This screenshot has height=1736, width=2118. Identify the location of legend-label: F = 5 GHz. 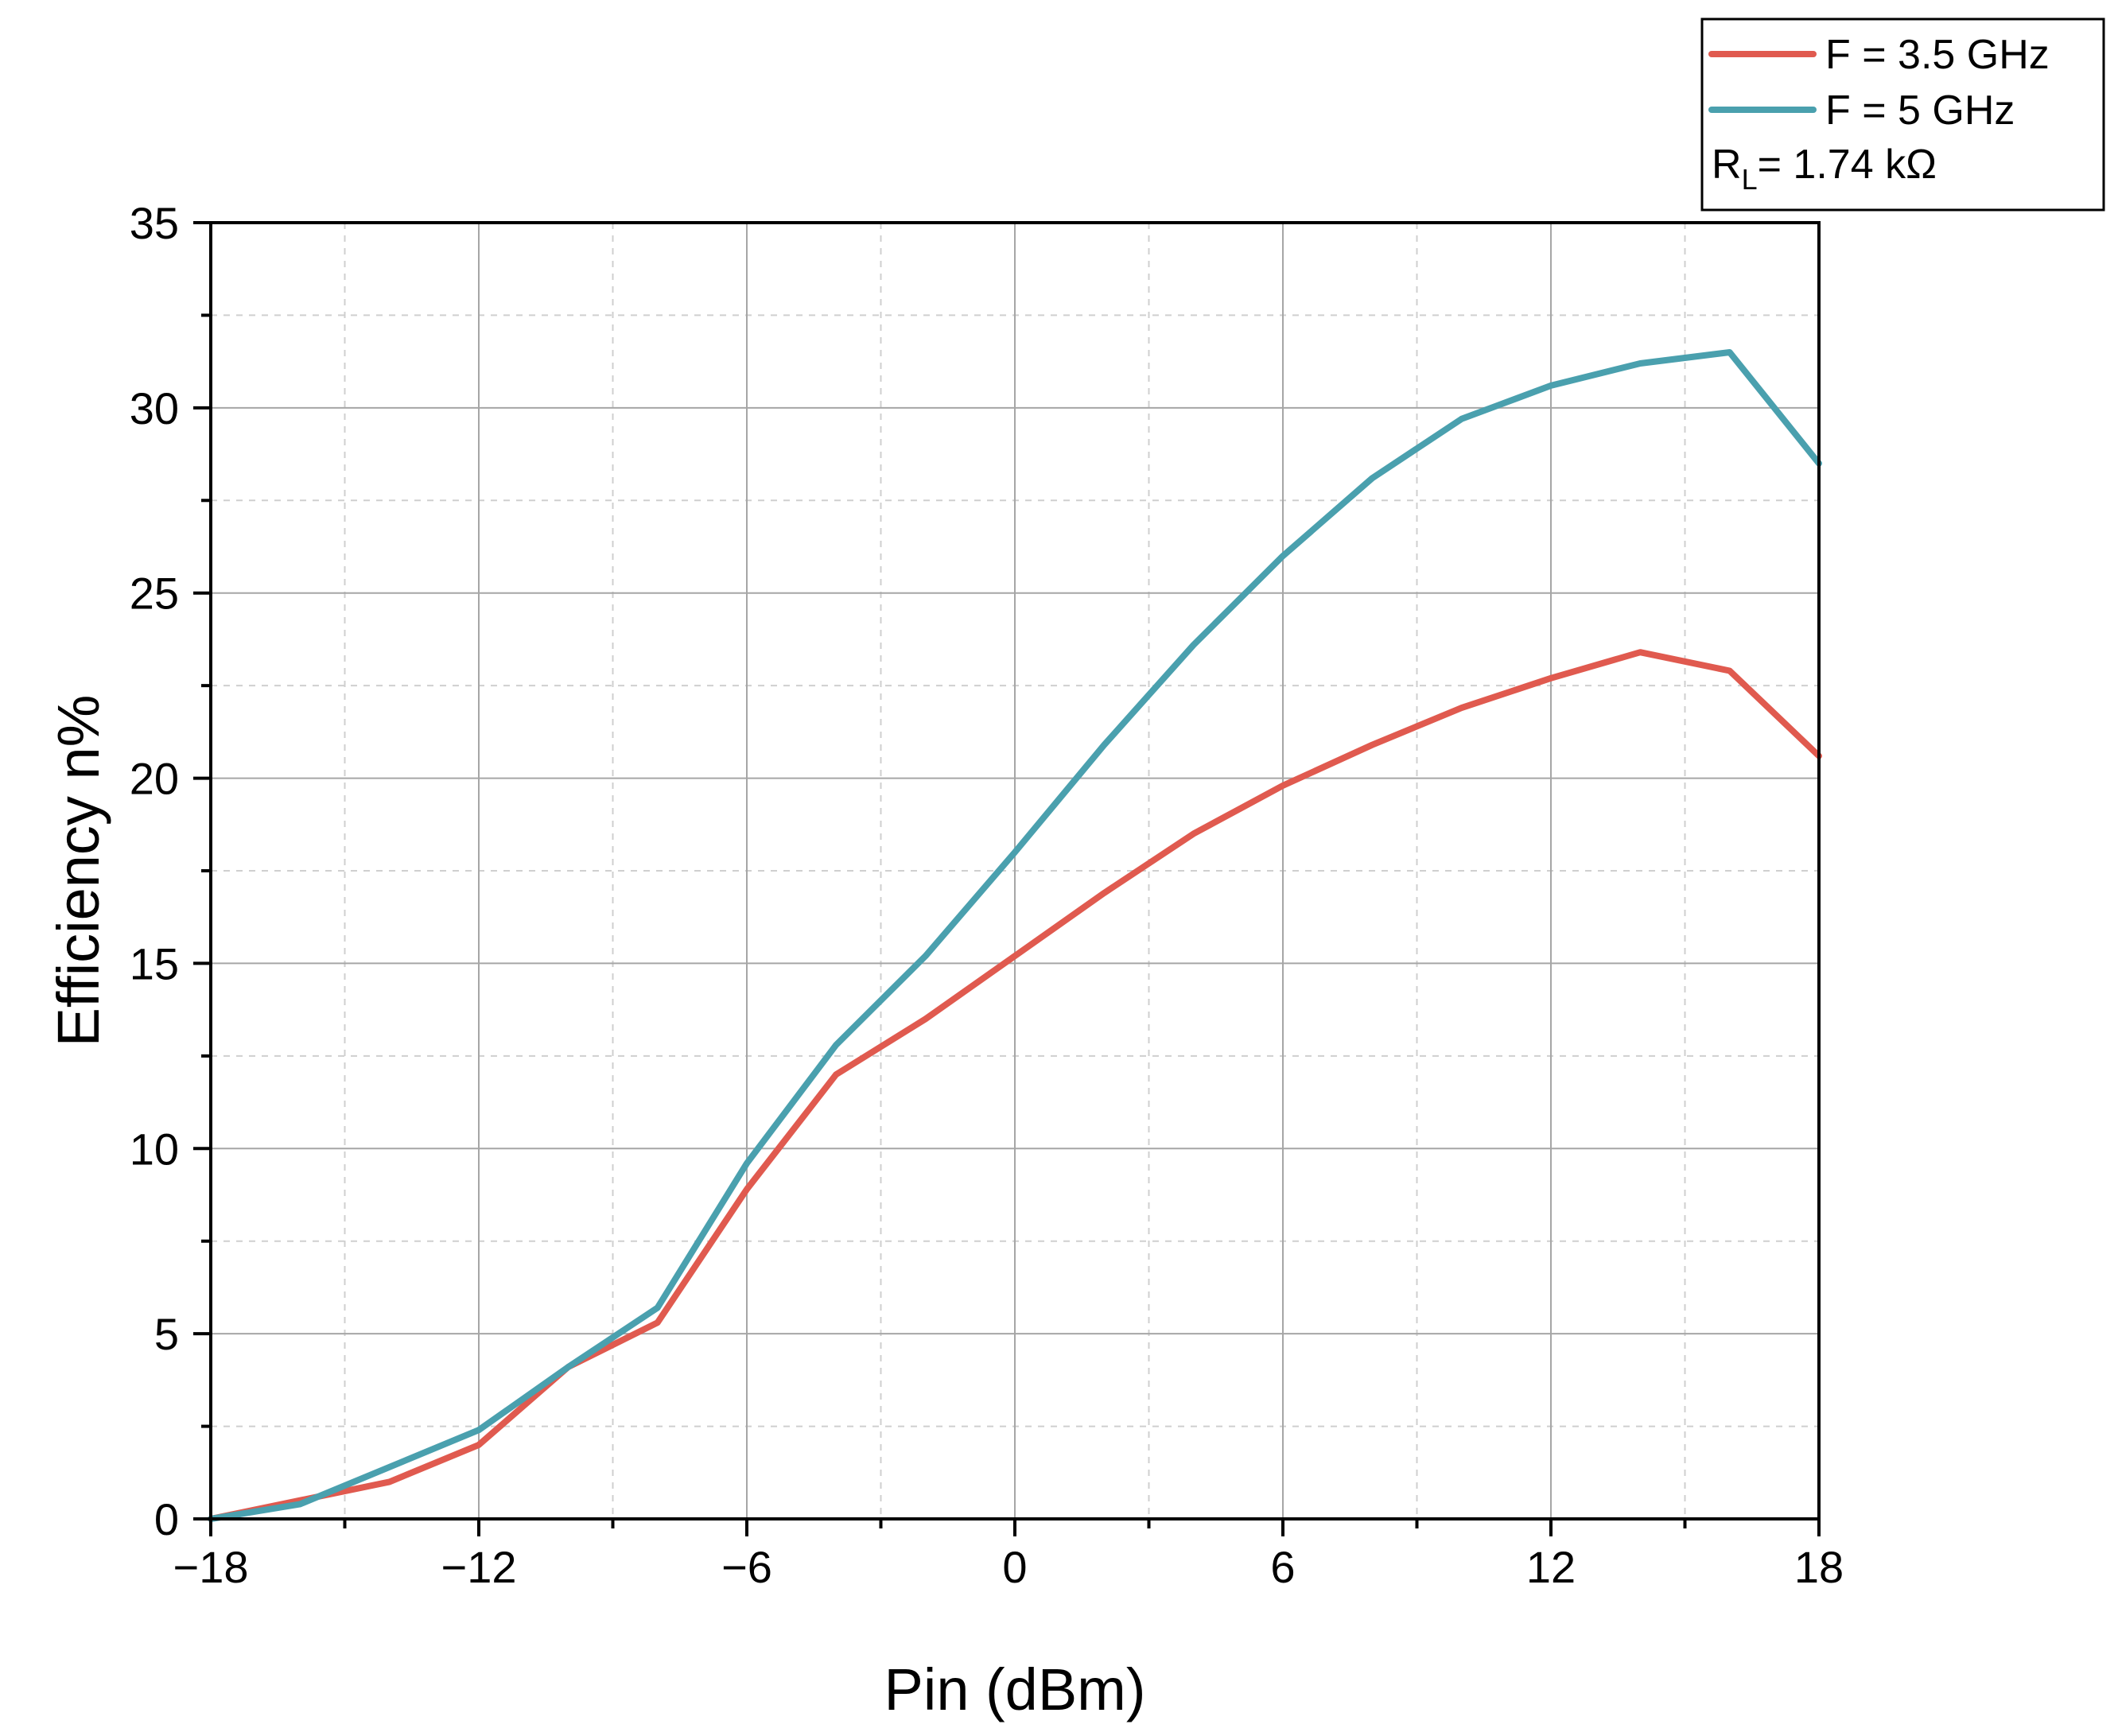
(1920, 111).